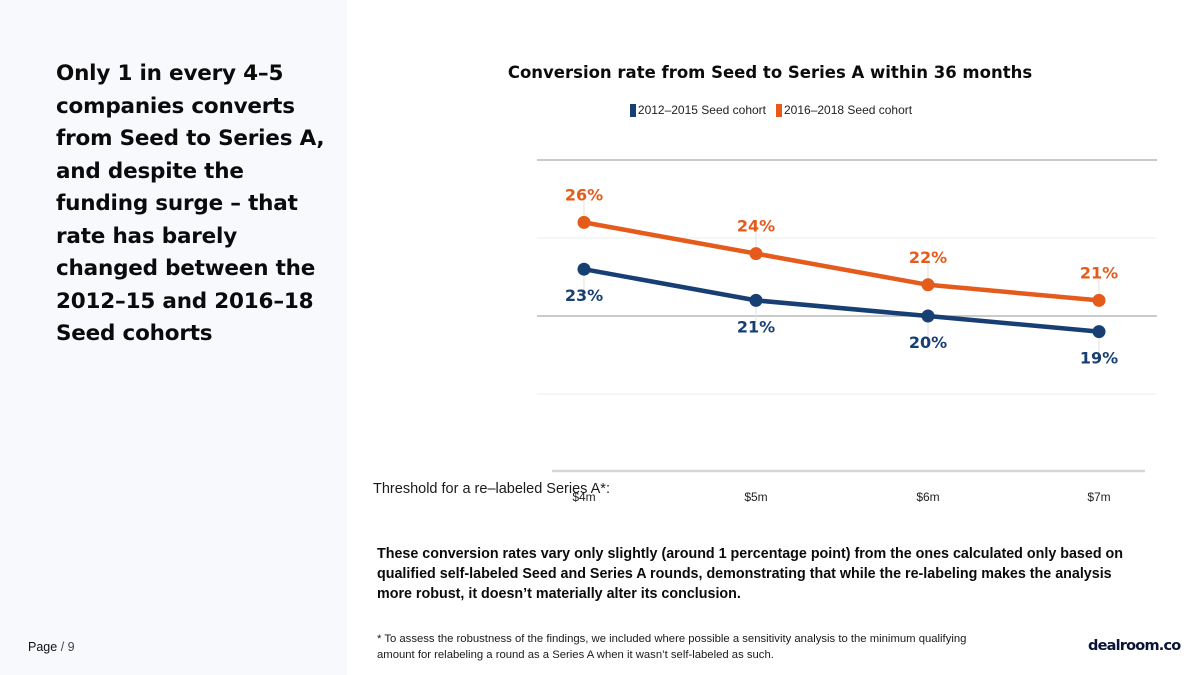  What do you see at coordinates (584, 194) in the screenshot?
I see `data-label: 26%` at bounding box center [584, 194].